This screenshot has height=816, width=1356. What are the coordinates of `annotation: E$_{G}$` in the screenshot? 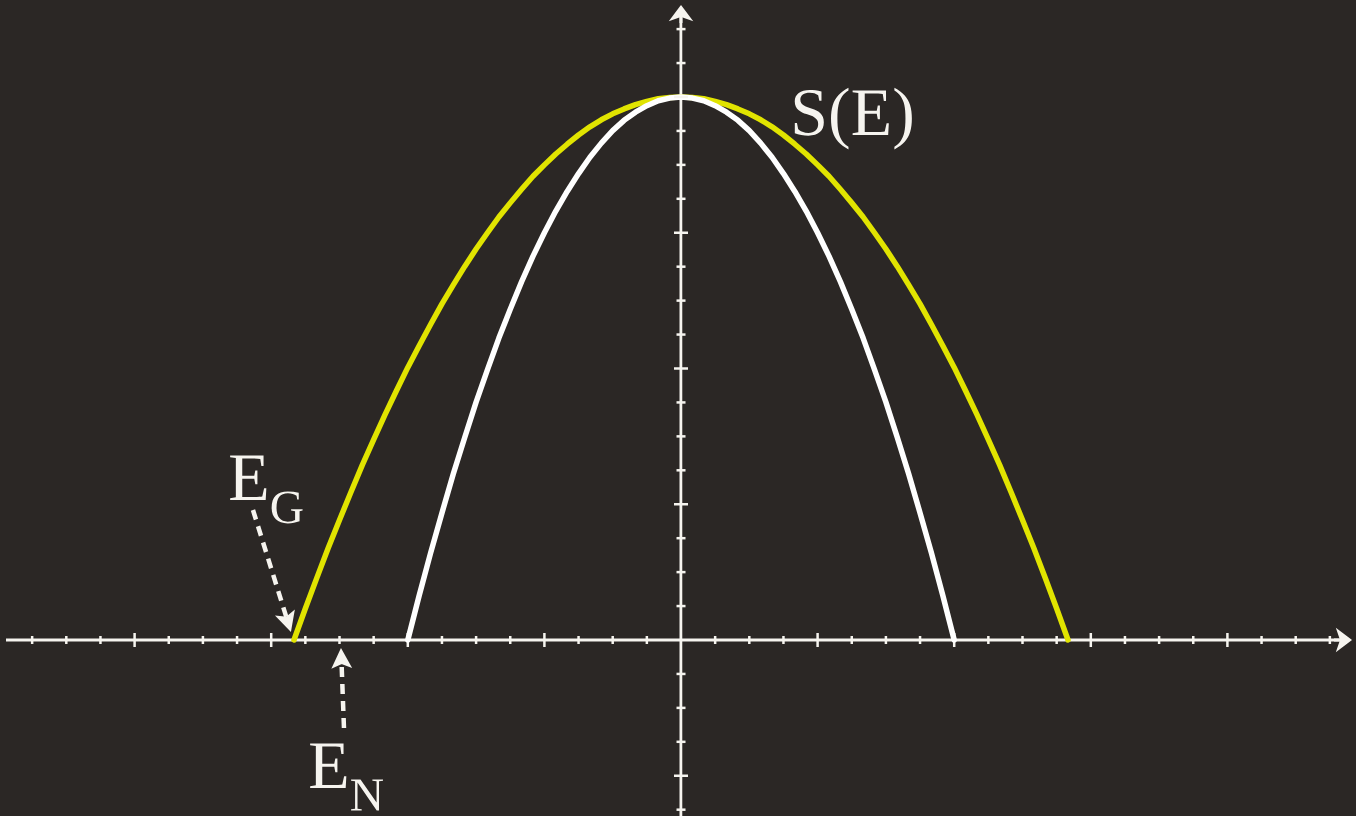 It's located at (266, 489).